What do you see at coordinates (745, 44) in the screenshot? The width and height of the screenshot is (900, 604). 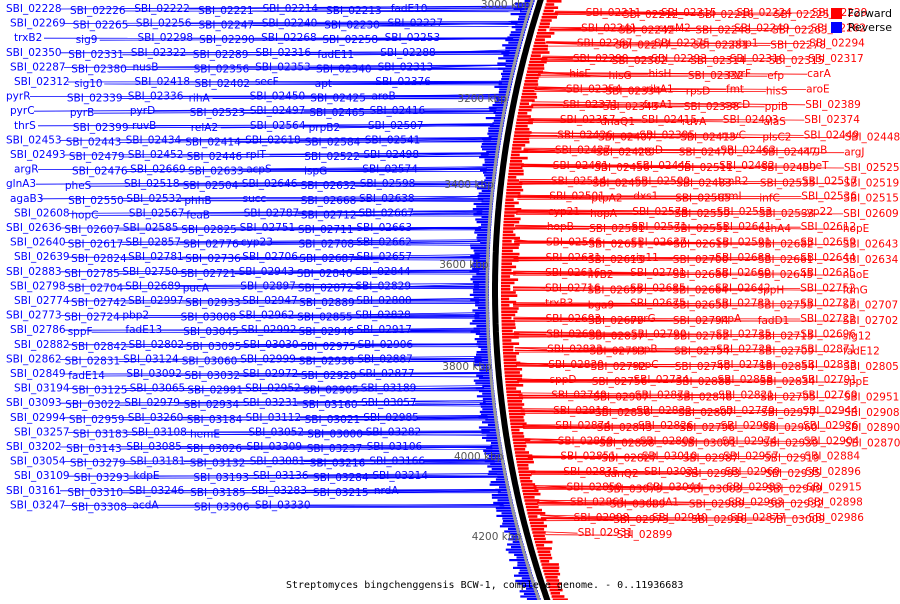 I see `forward-gene-label: pbp1` at bounding box center [745, 44].